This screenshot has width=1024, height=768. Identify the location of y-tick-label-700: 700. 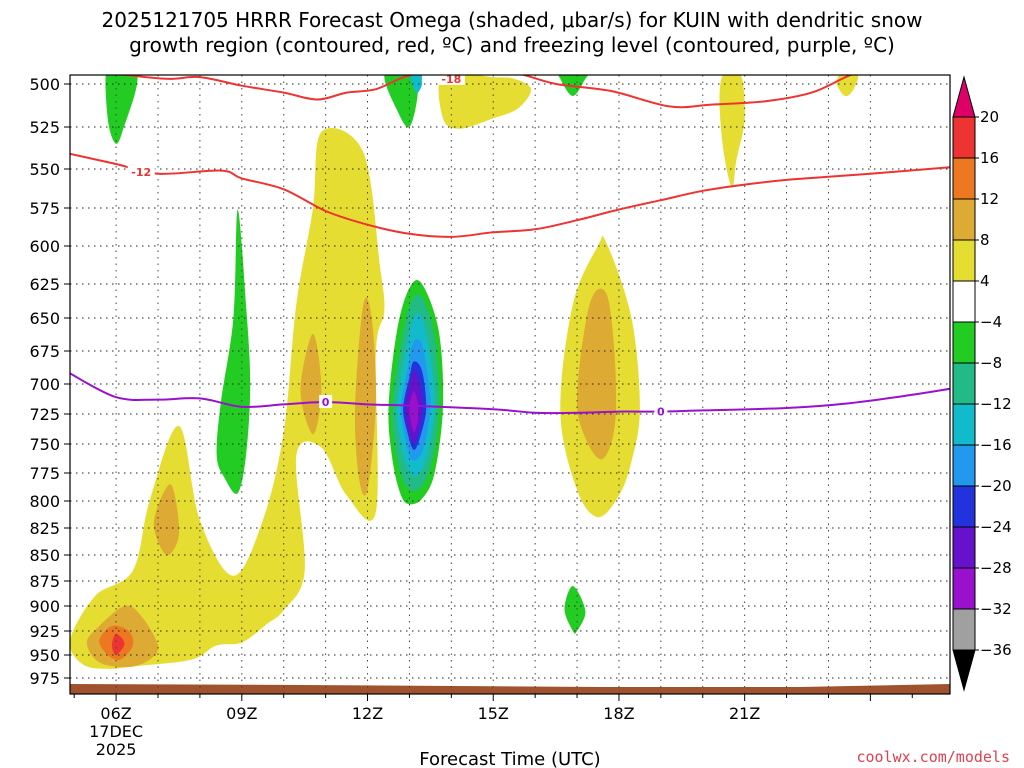
(44, 384).